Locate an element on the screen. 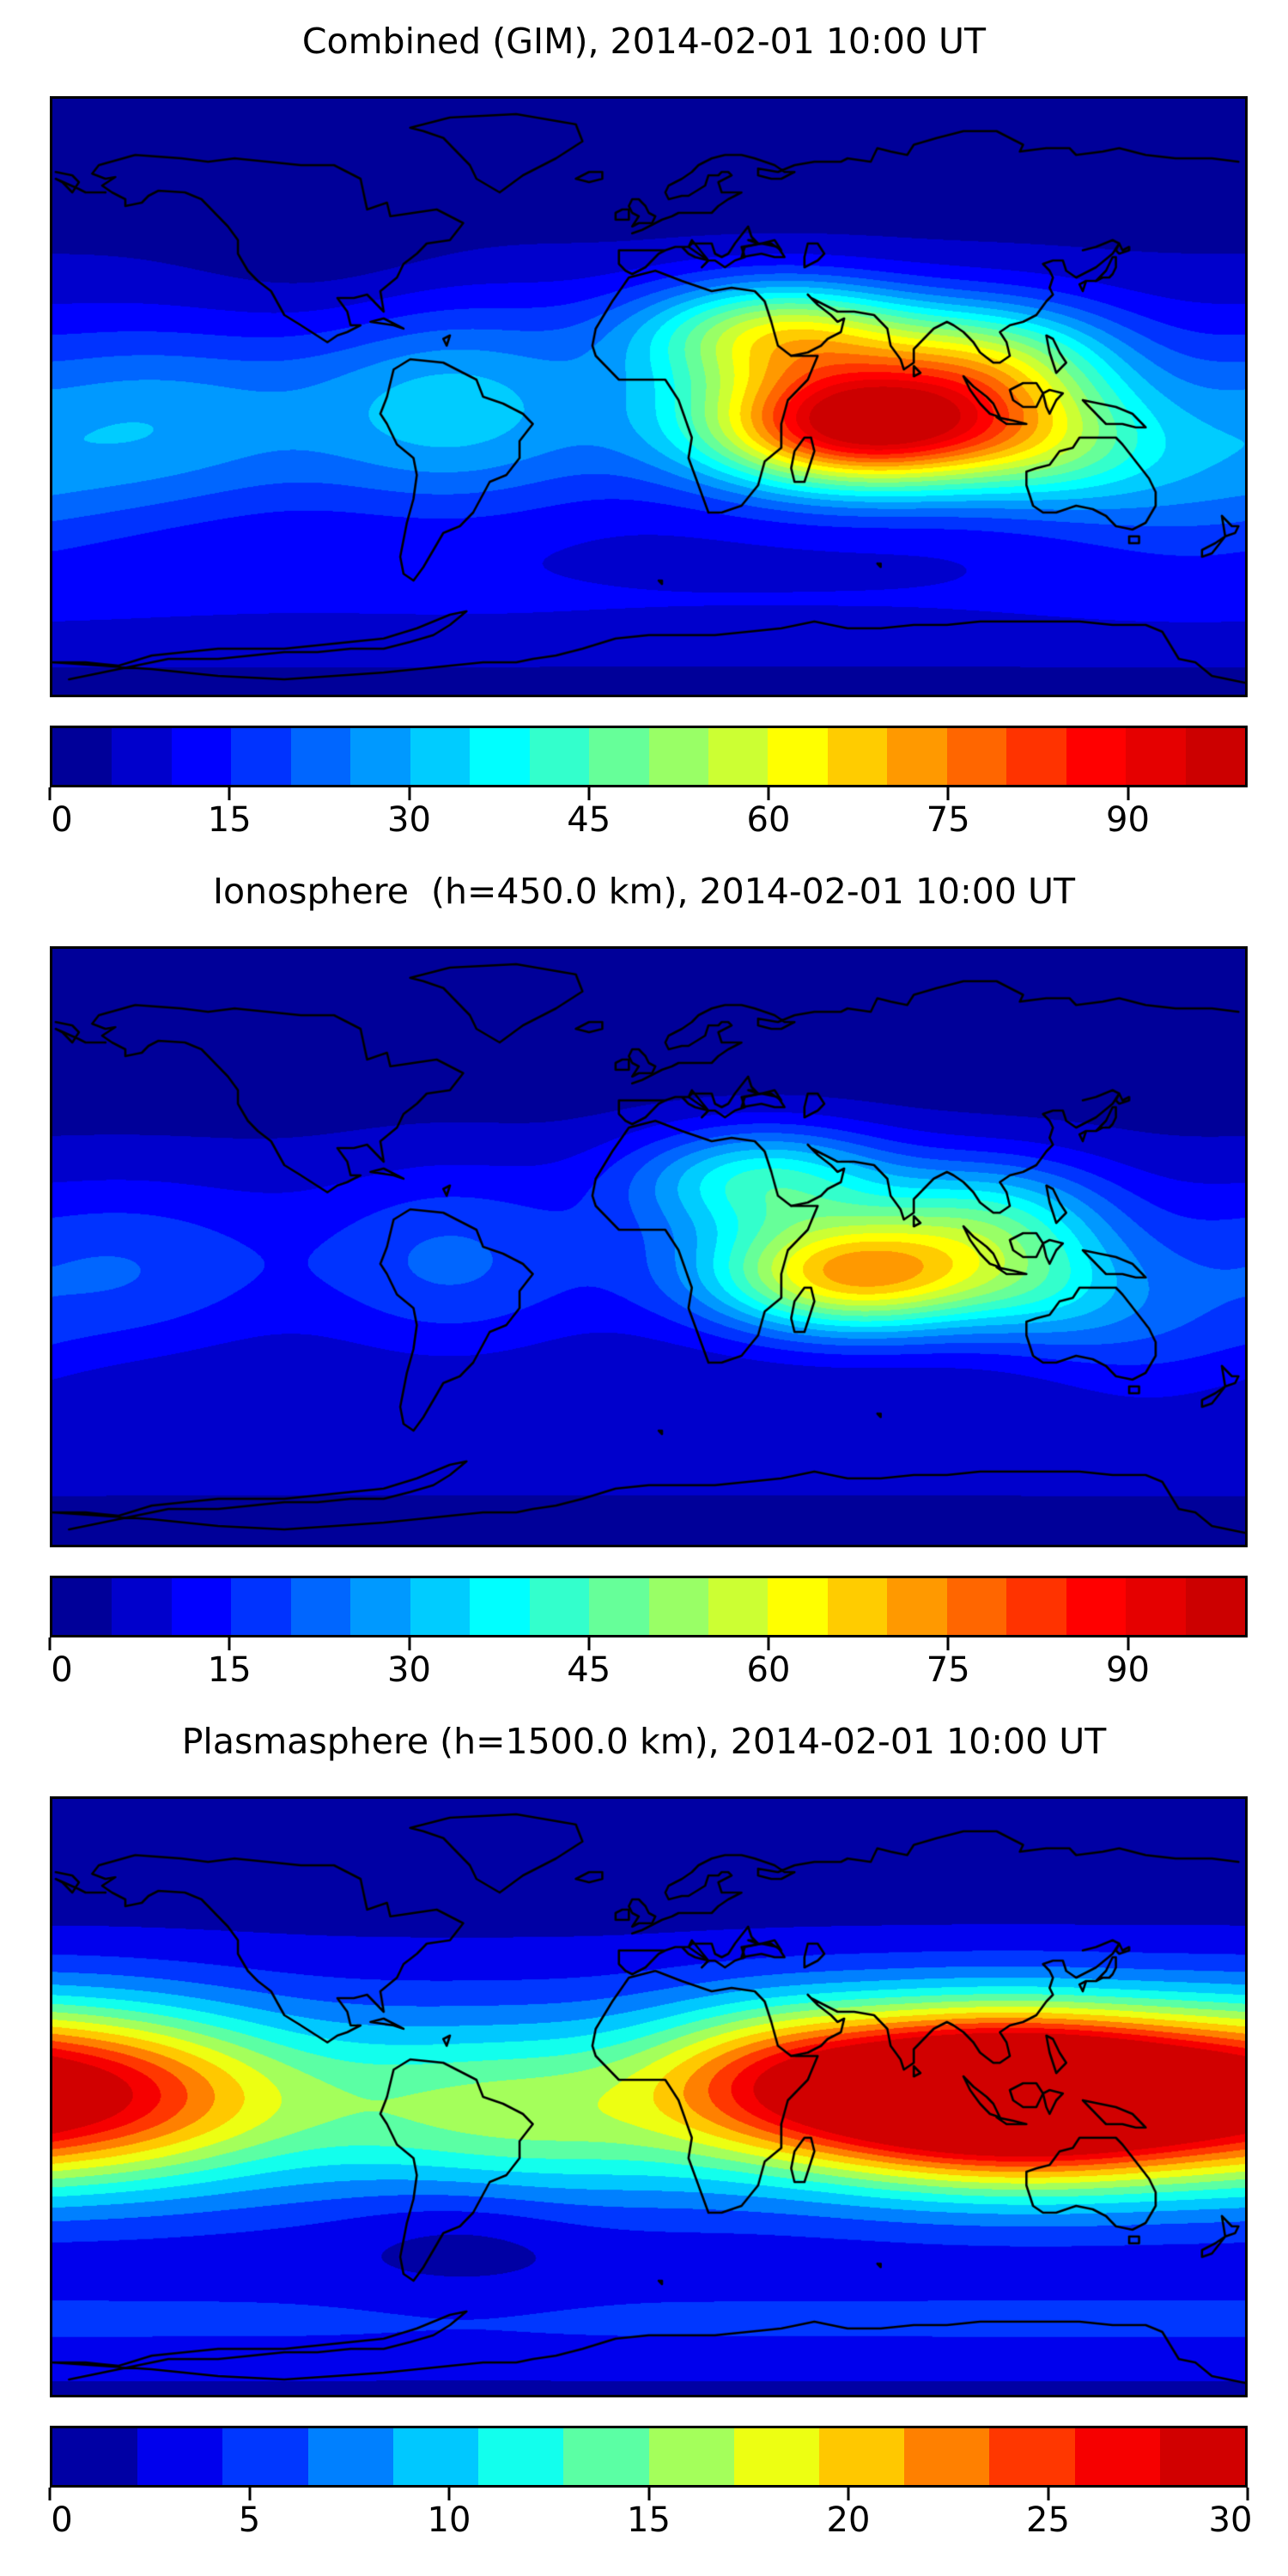 This screenshot has width=1288, height=2576. colorbar-axis-plasmasphere: 0 5 10 15 20 25 30 is located at coordinates (650, 2514).